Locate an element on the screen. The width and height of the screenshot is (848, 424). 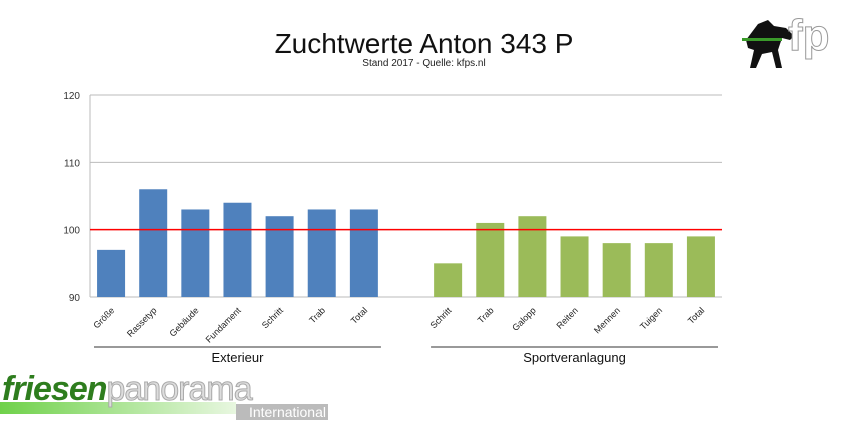
logo-subtitle: International is located at coordinates (282, 412).